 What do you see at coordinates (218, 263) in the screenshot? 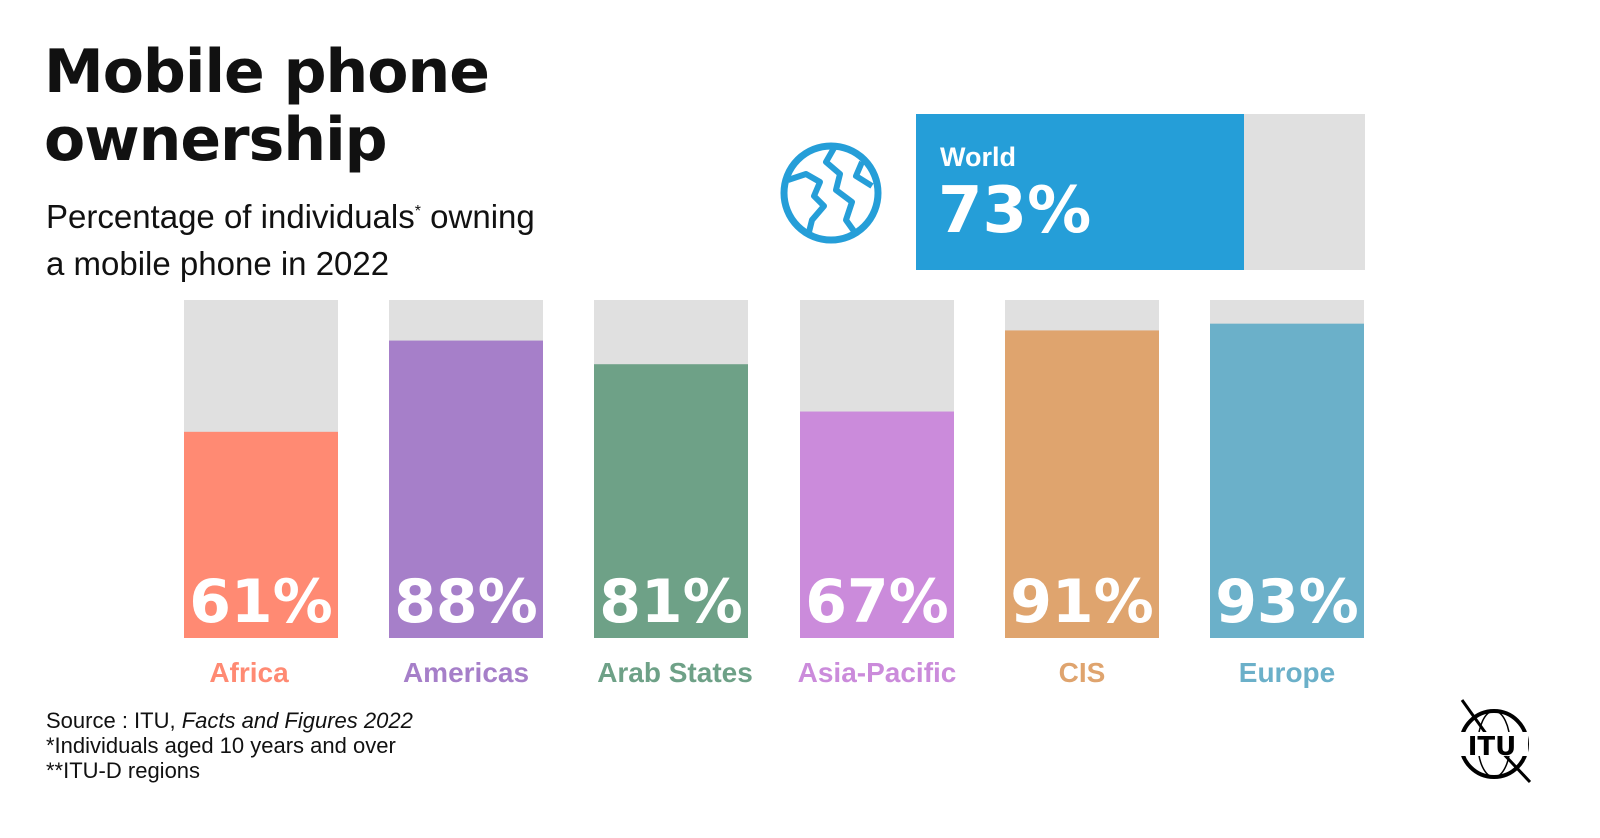
I see `subtitle-line-2: a mobile phone in 2022` at bounding box center [218, 263].